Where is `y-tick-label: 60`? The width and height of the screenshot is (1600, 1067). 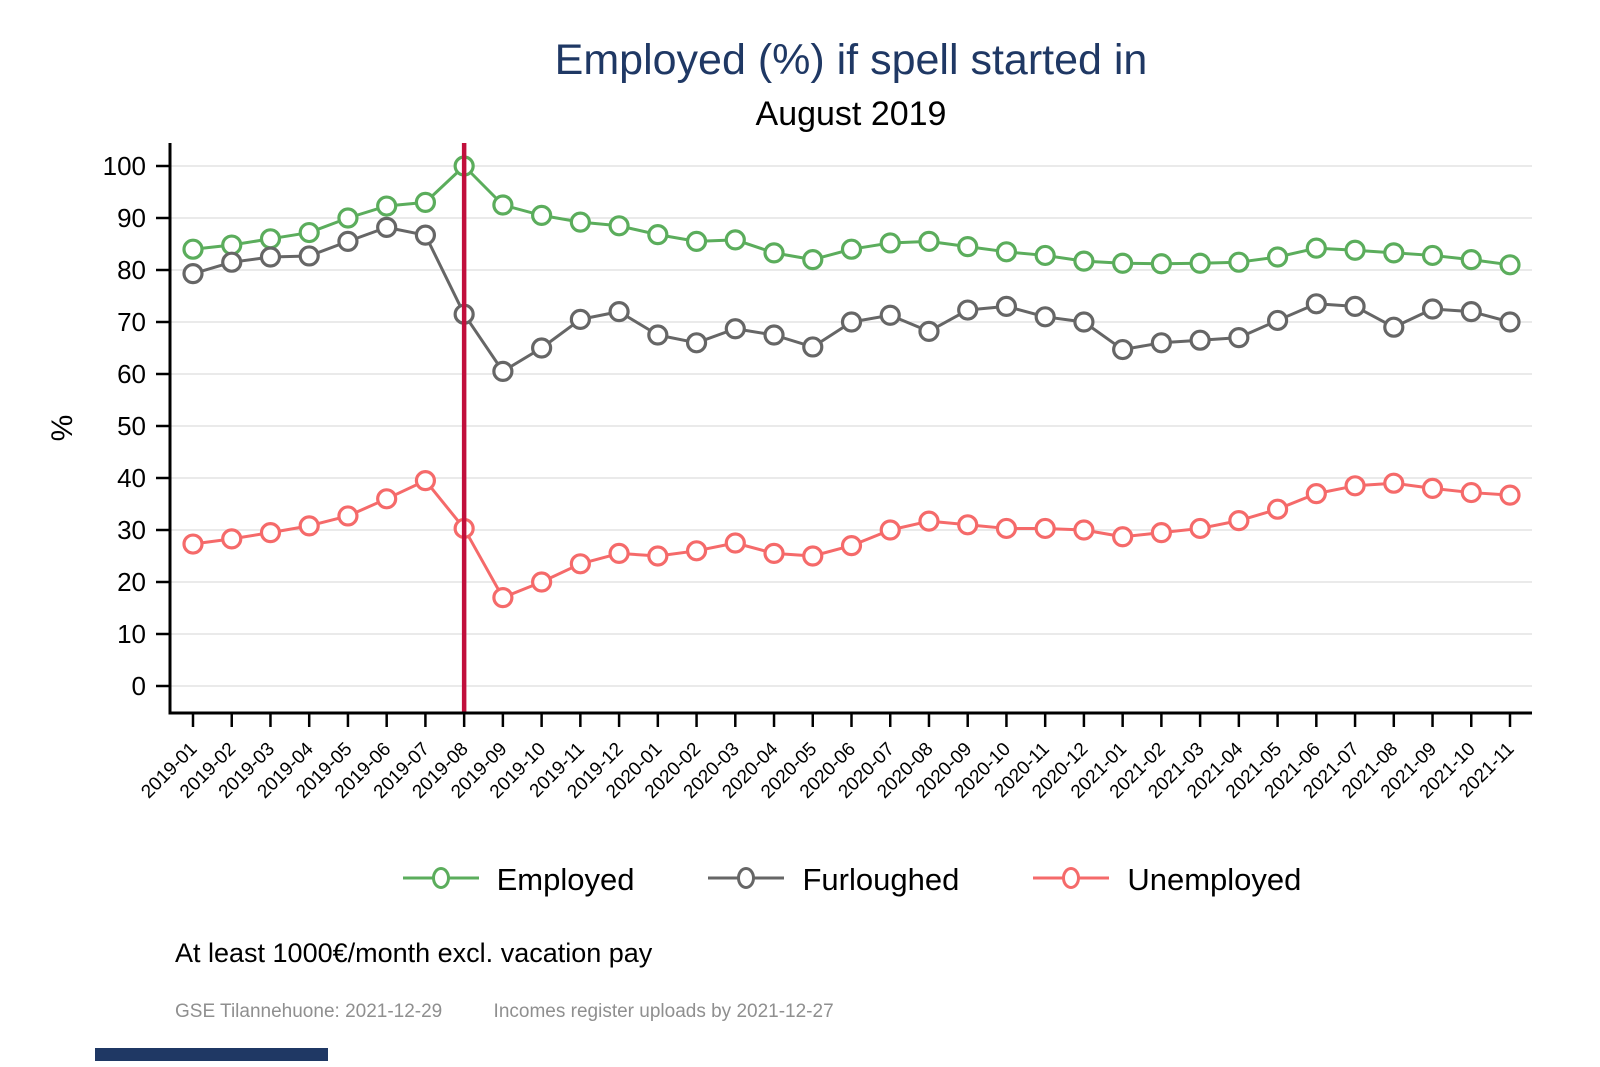 y-tick-label: 60 is located at coordinates (131, 374).